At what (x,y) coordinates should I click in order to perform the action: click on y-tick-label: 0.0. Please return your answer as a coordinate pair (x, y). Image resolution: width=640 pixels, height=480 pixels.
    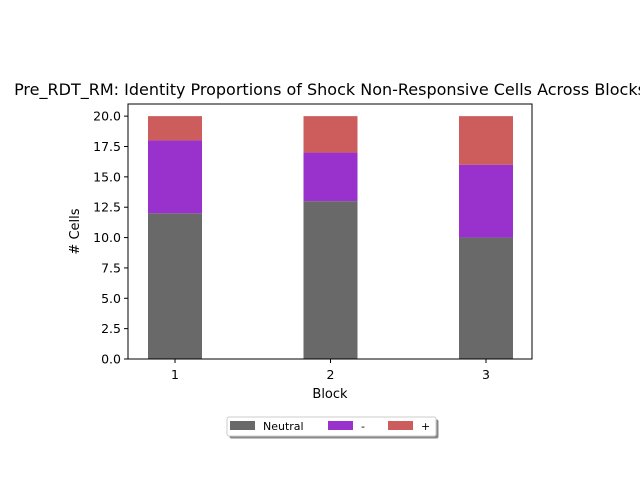
    Looking at the image, I should click on (111, 359).